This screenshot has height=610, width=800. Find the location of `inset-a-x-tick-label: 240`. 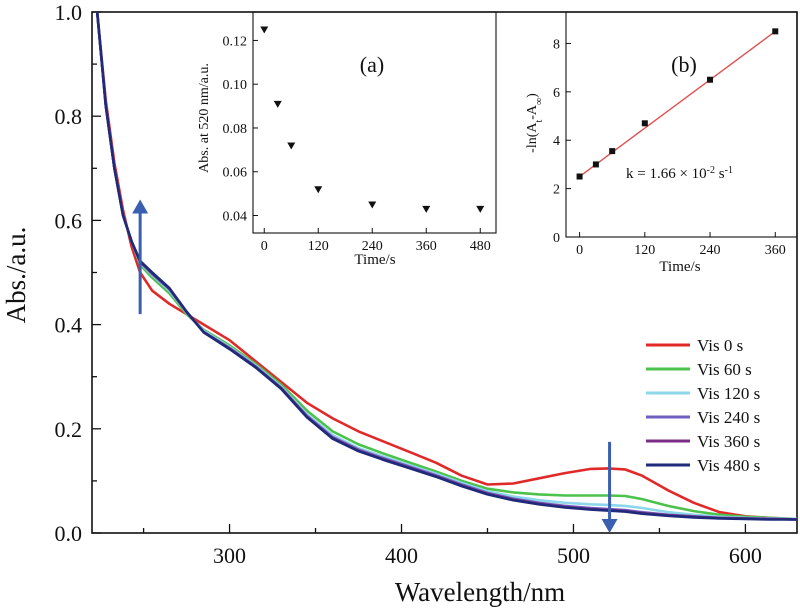

inset-a-x-tick-label: 240 is located at coordinates (372, 246).